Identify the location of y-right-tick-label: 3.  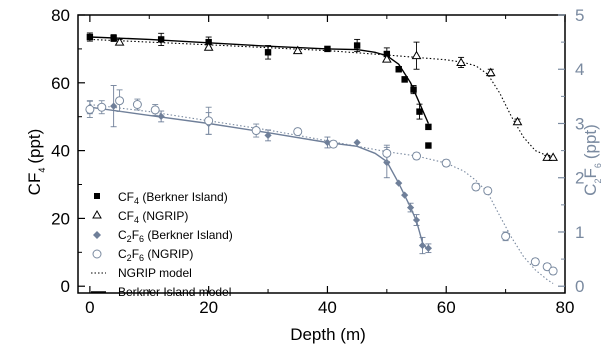
(579, 123).